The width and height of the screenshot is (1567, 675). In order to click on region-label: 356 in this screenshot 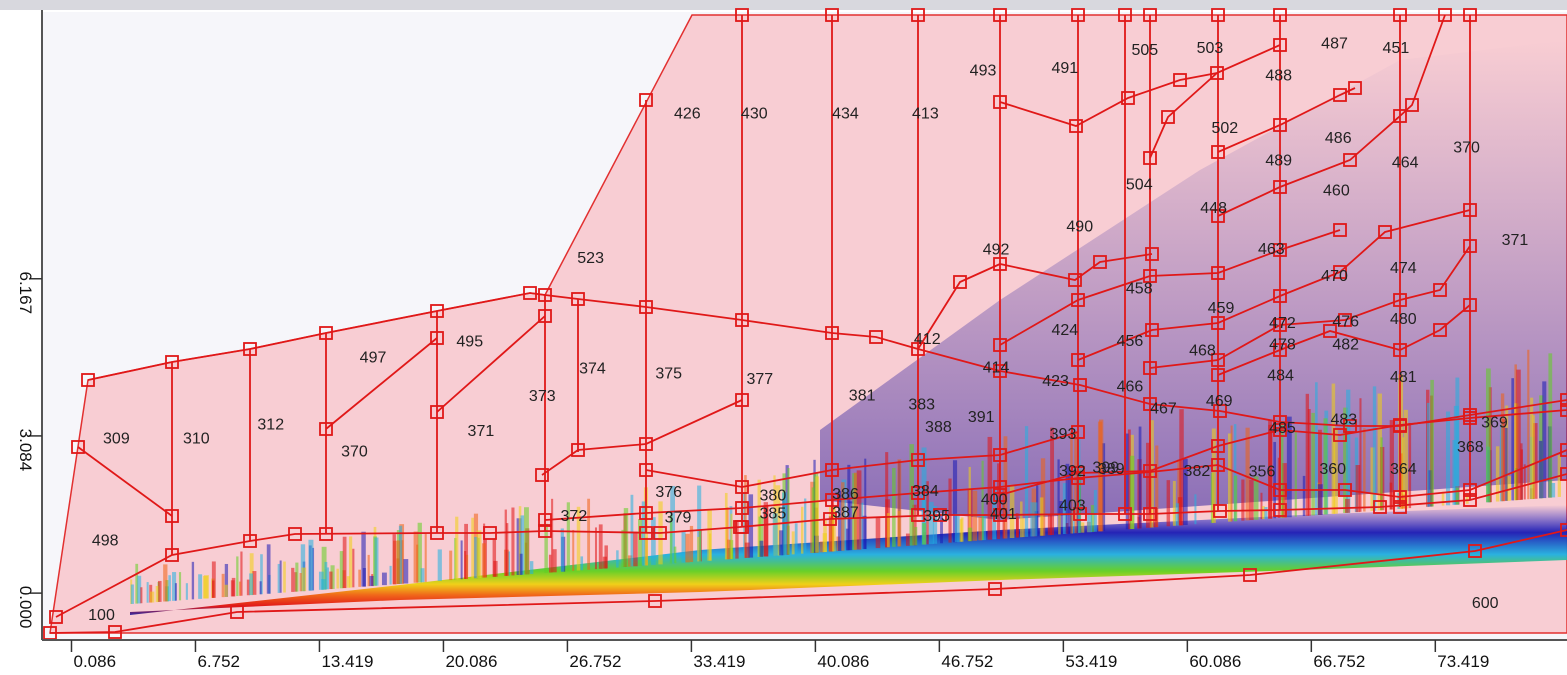, I will do `click(1262, 471)`.